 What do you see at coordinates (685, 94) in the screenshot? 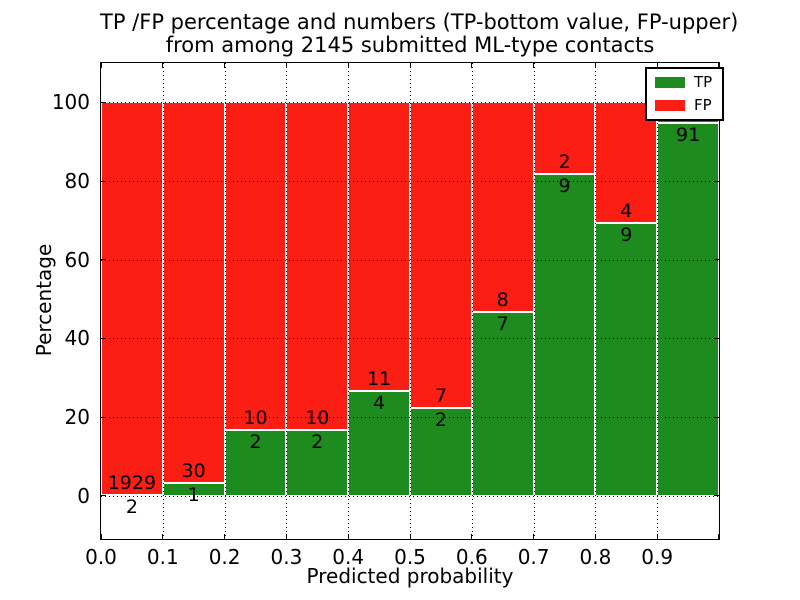
I see `legend: TP FP` at bounding box center [685, 94].